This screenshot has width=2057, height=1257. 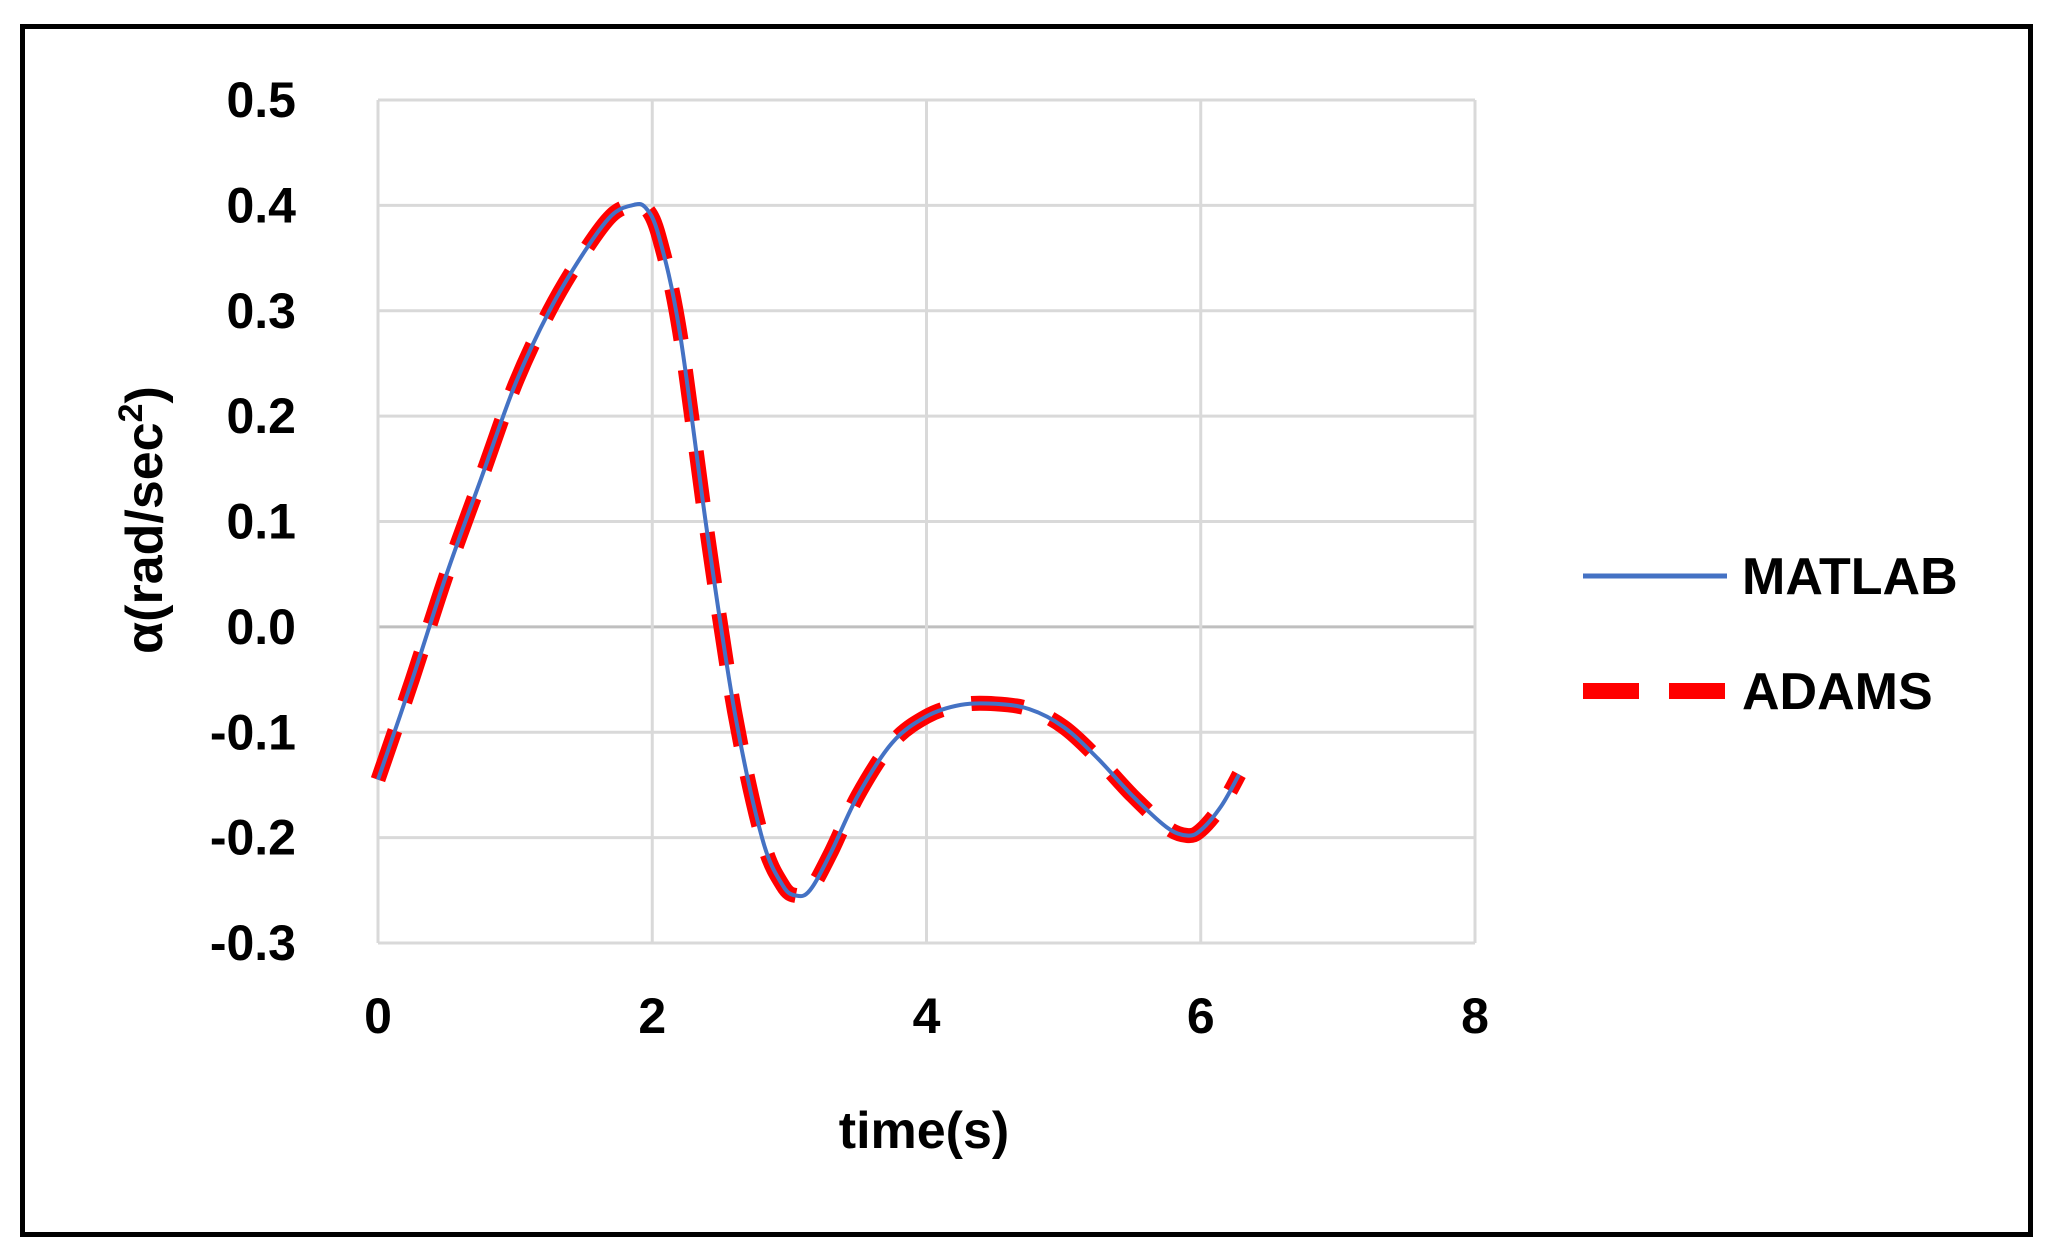 I want to click on legend-label-matlab: MATLAB, so click(x=1850, y=577).